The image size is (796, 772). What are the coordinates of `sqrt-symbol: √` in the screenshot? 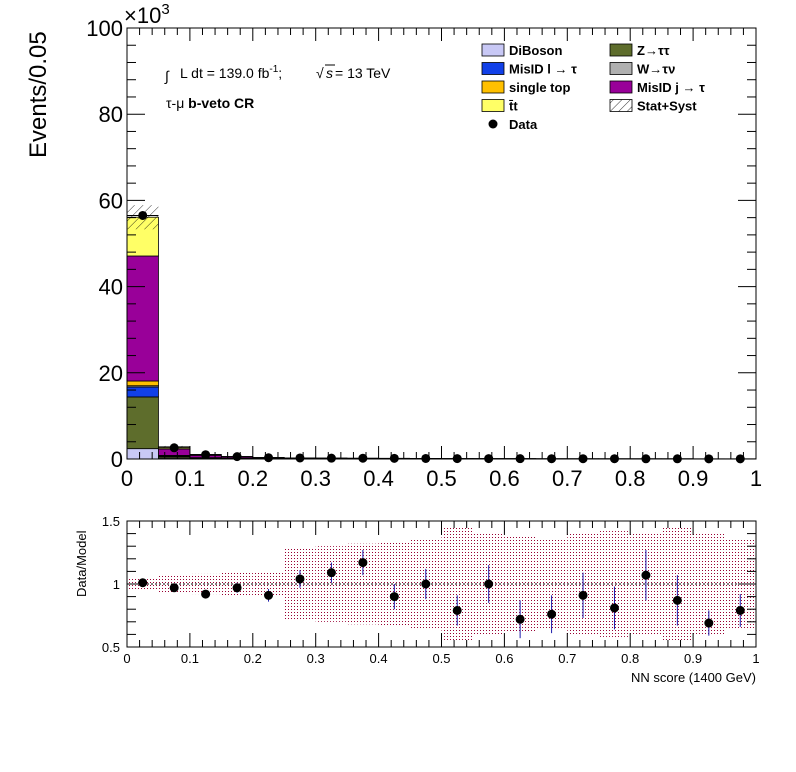 It's located at (320, 73).